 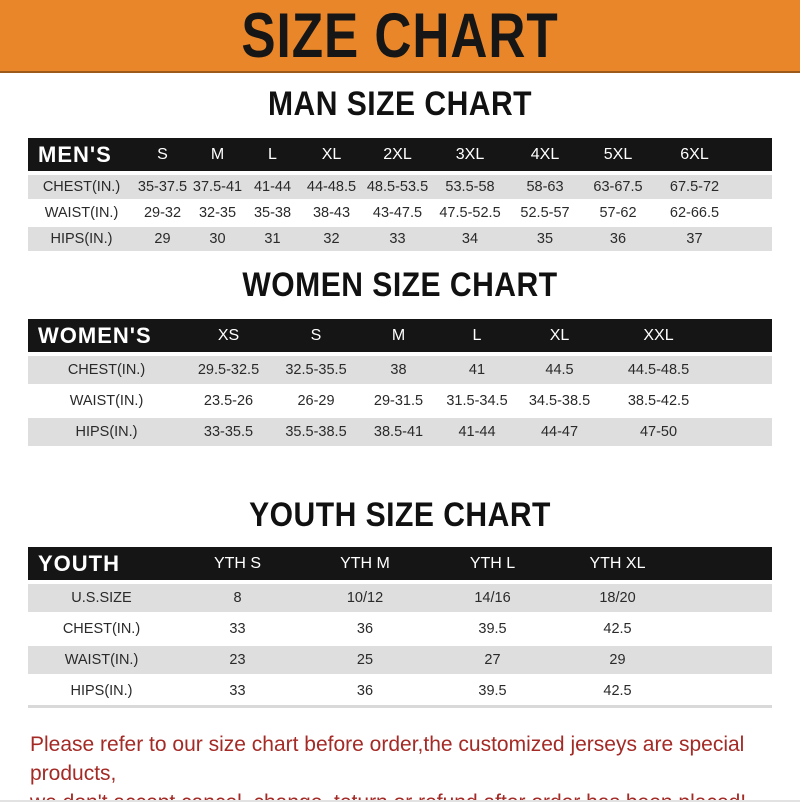 What do you see at coordinates (237, 565) in the screenshot?
I see `size-column-header: YTH S` at bounding box center [237, 565].